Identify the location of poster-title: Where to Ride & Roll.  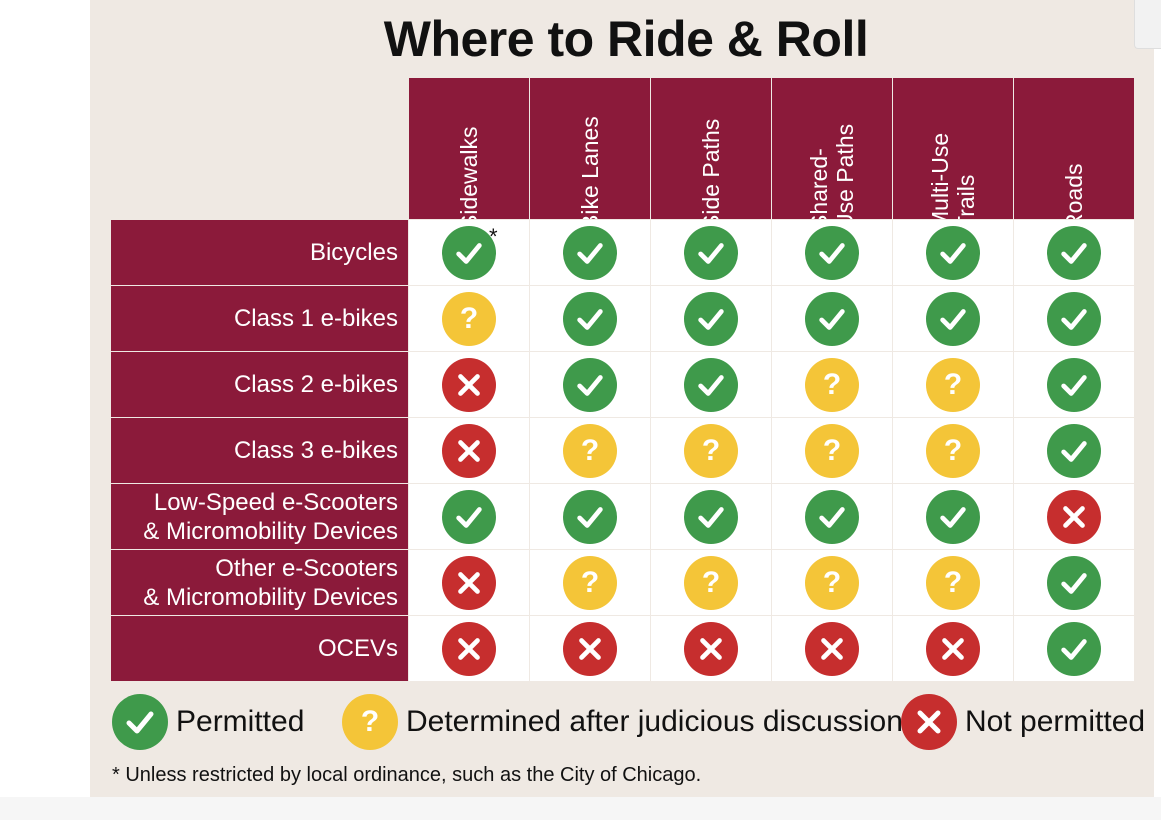
(626, 39).